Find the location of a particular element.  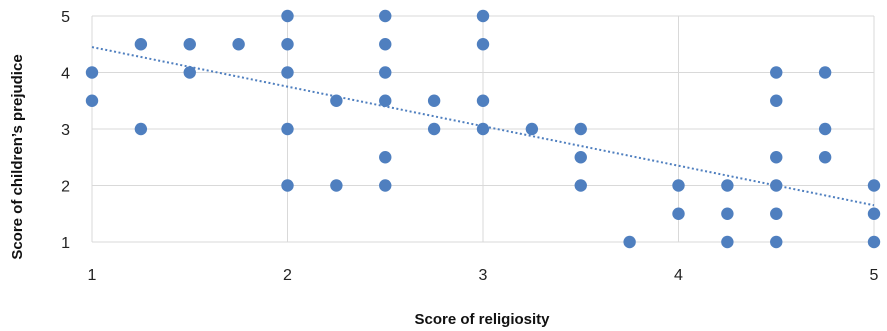

x-tick-label: 4 is located at coordinates (678, 275).